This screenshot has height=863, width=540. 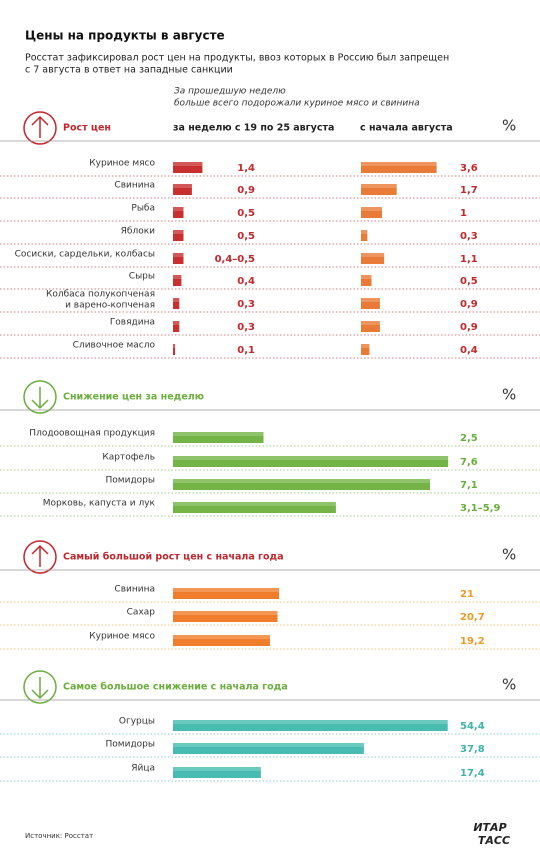 What do you see at coordinates (134, 590) in the screenshot?
I see `category-label: Свинина` at bounding box center [134, 590].